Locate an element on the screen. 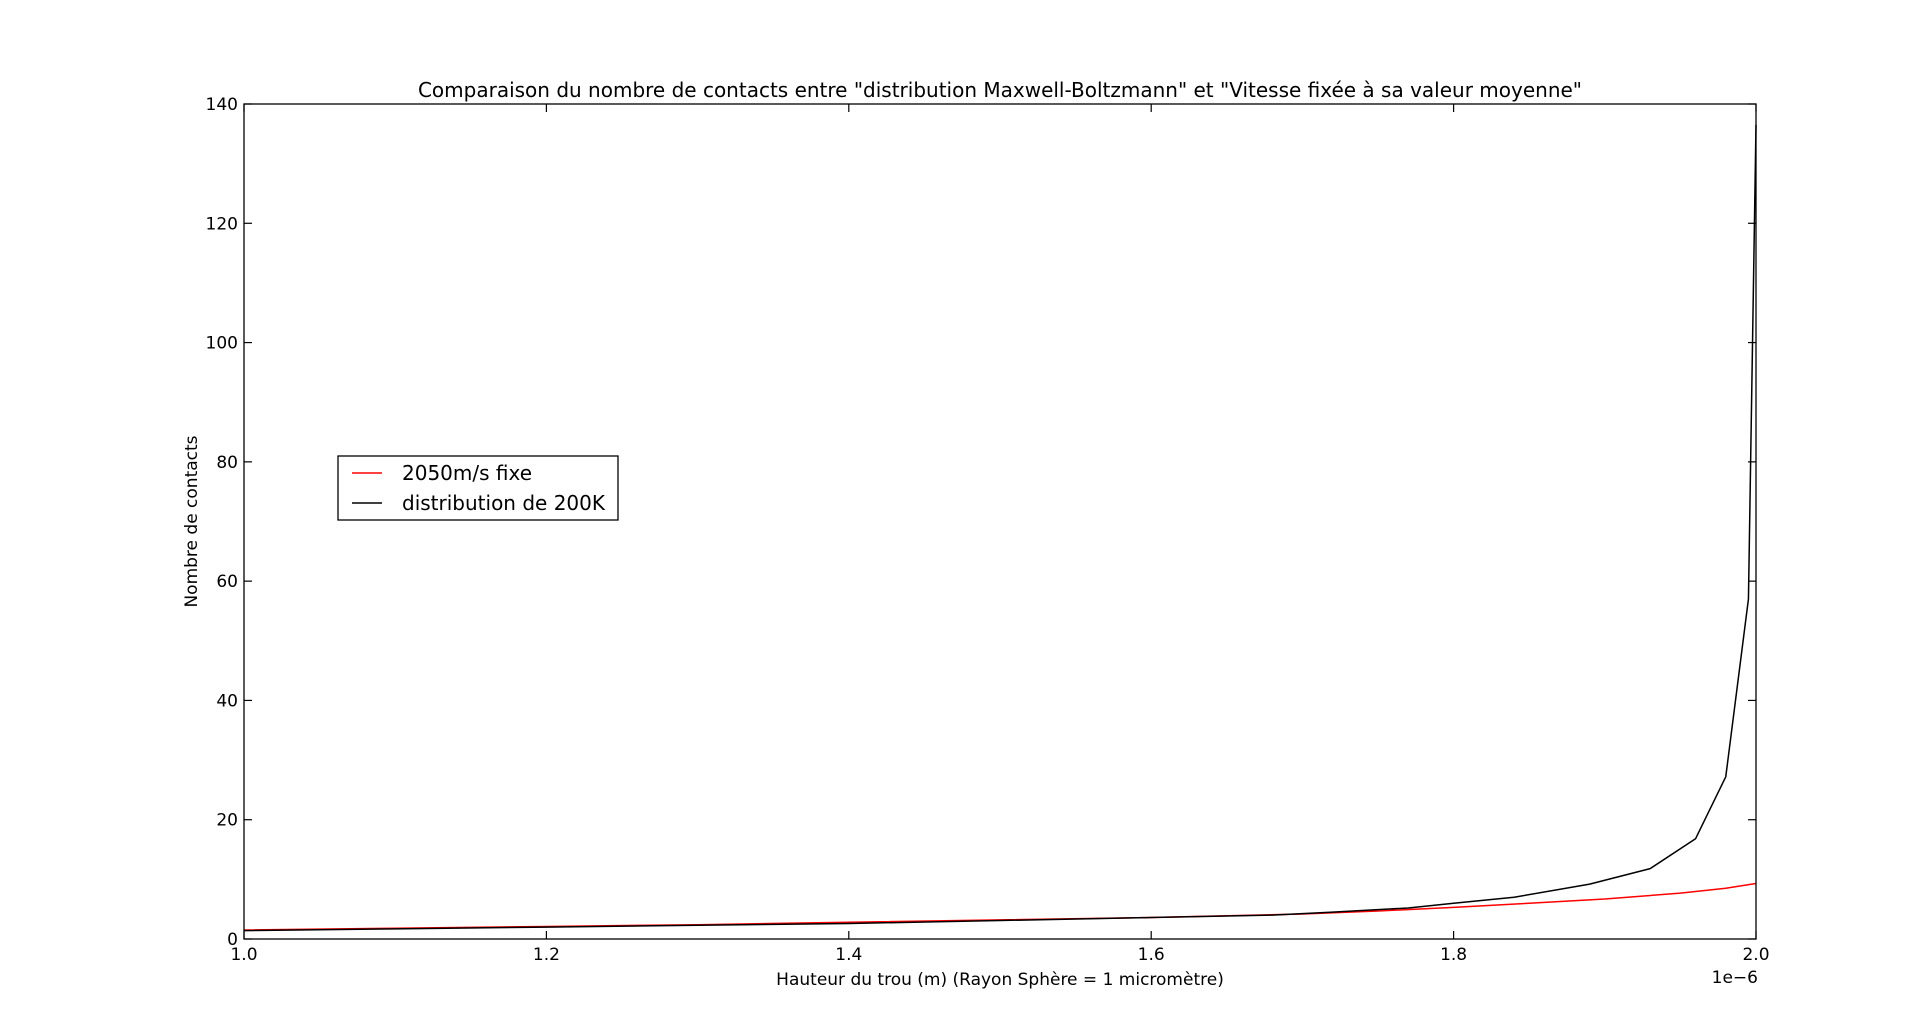 The width and height of the screenshot is (1922, 1028). y-tick-label: 40 is located at coordinates (227, 701).